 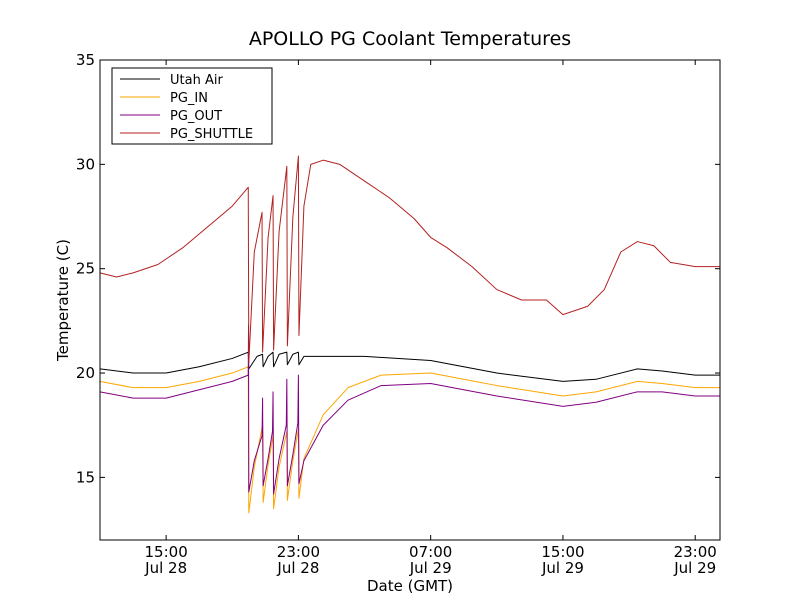 I want to click on y-tick-label: 25, so click(x=85, y=269).